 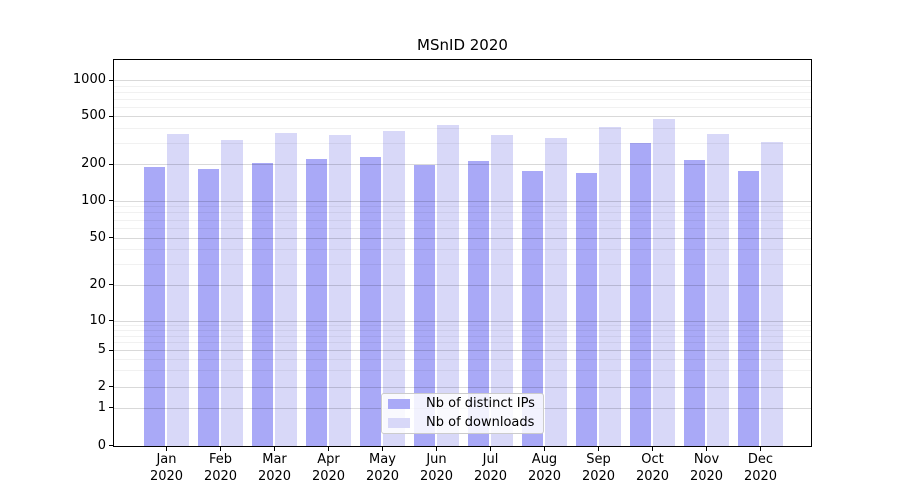 I want to click on bar-nb-of-downloads-jan-2020, so click(x=178, y=289).